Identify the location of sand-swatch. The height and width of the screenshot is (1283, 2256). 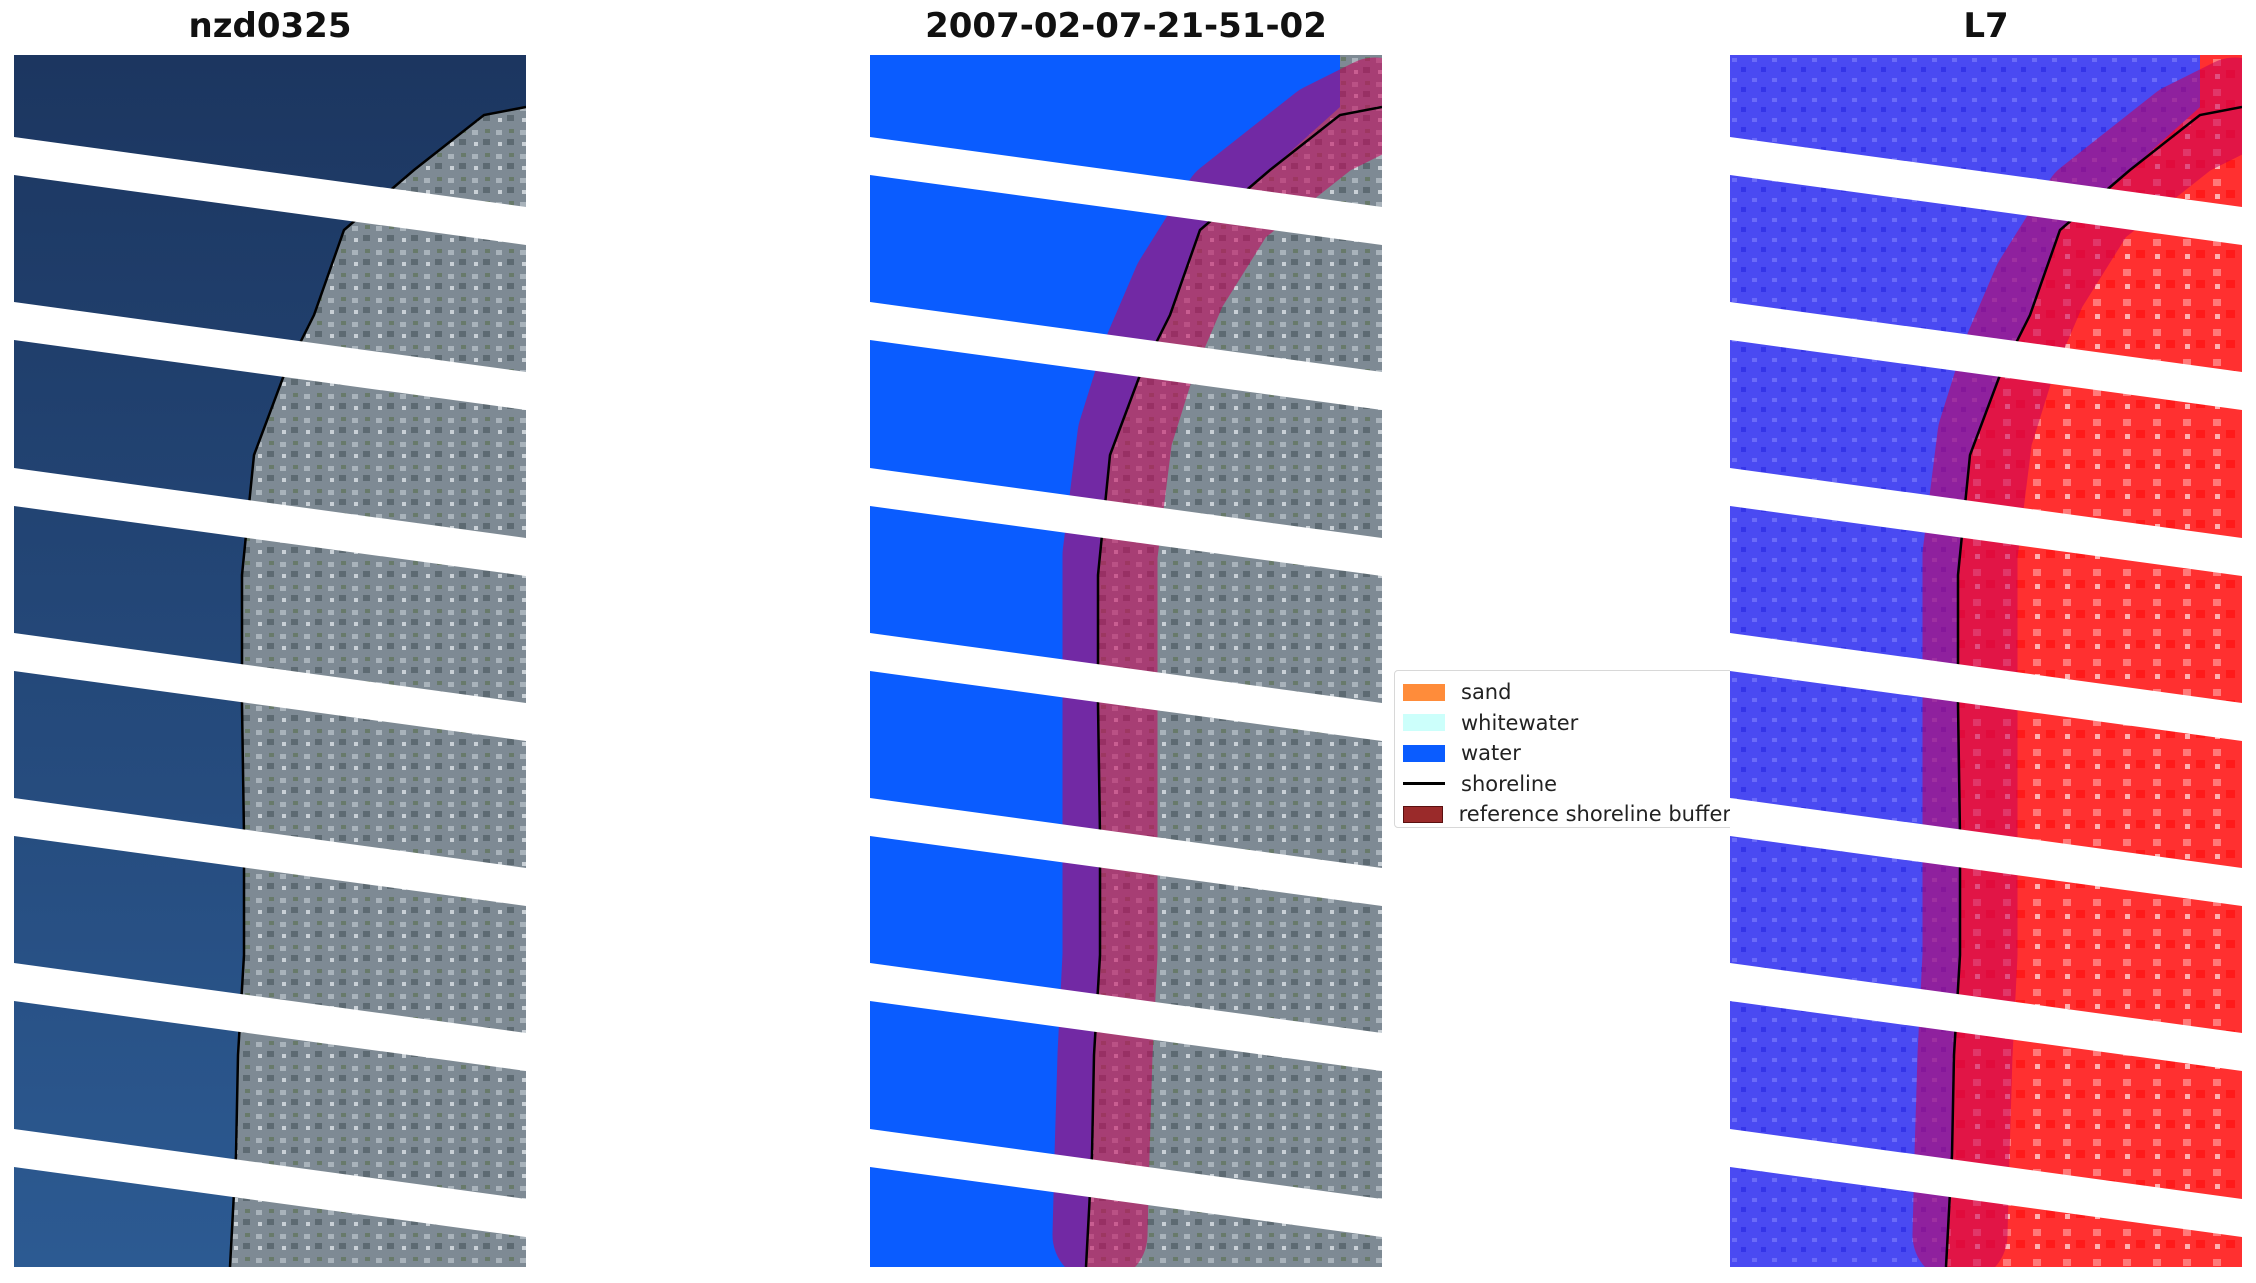
(1424, 692).